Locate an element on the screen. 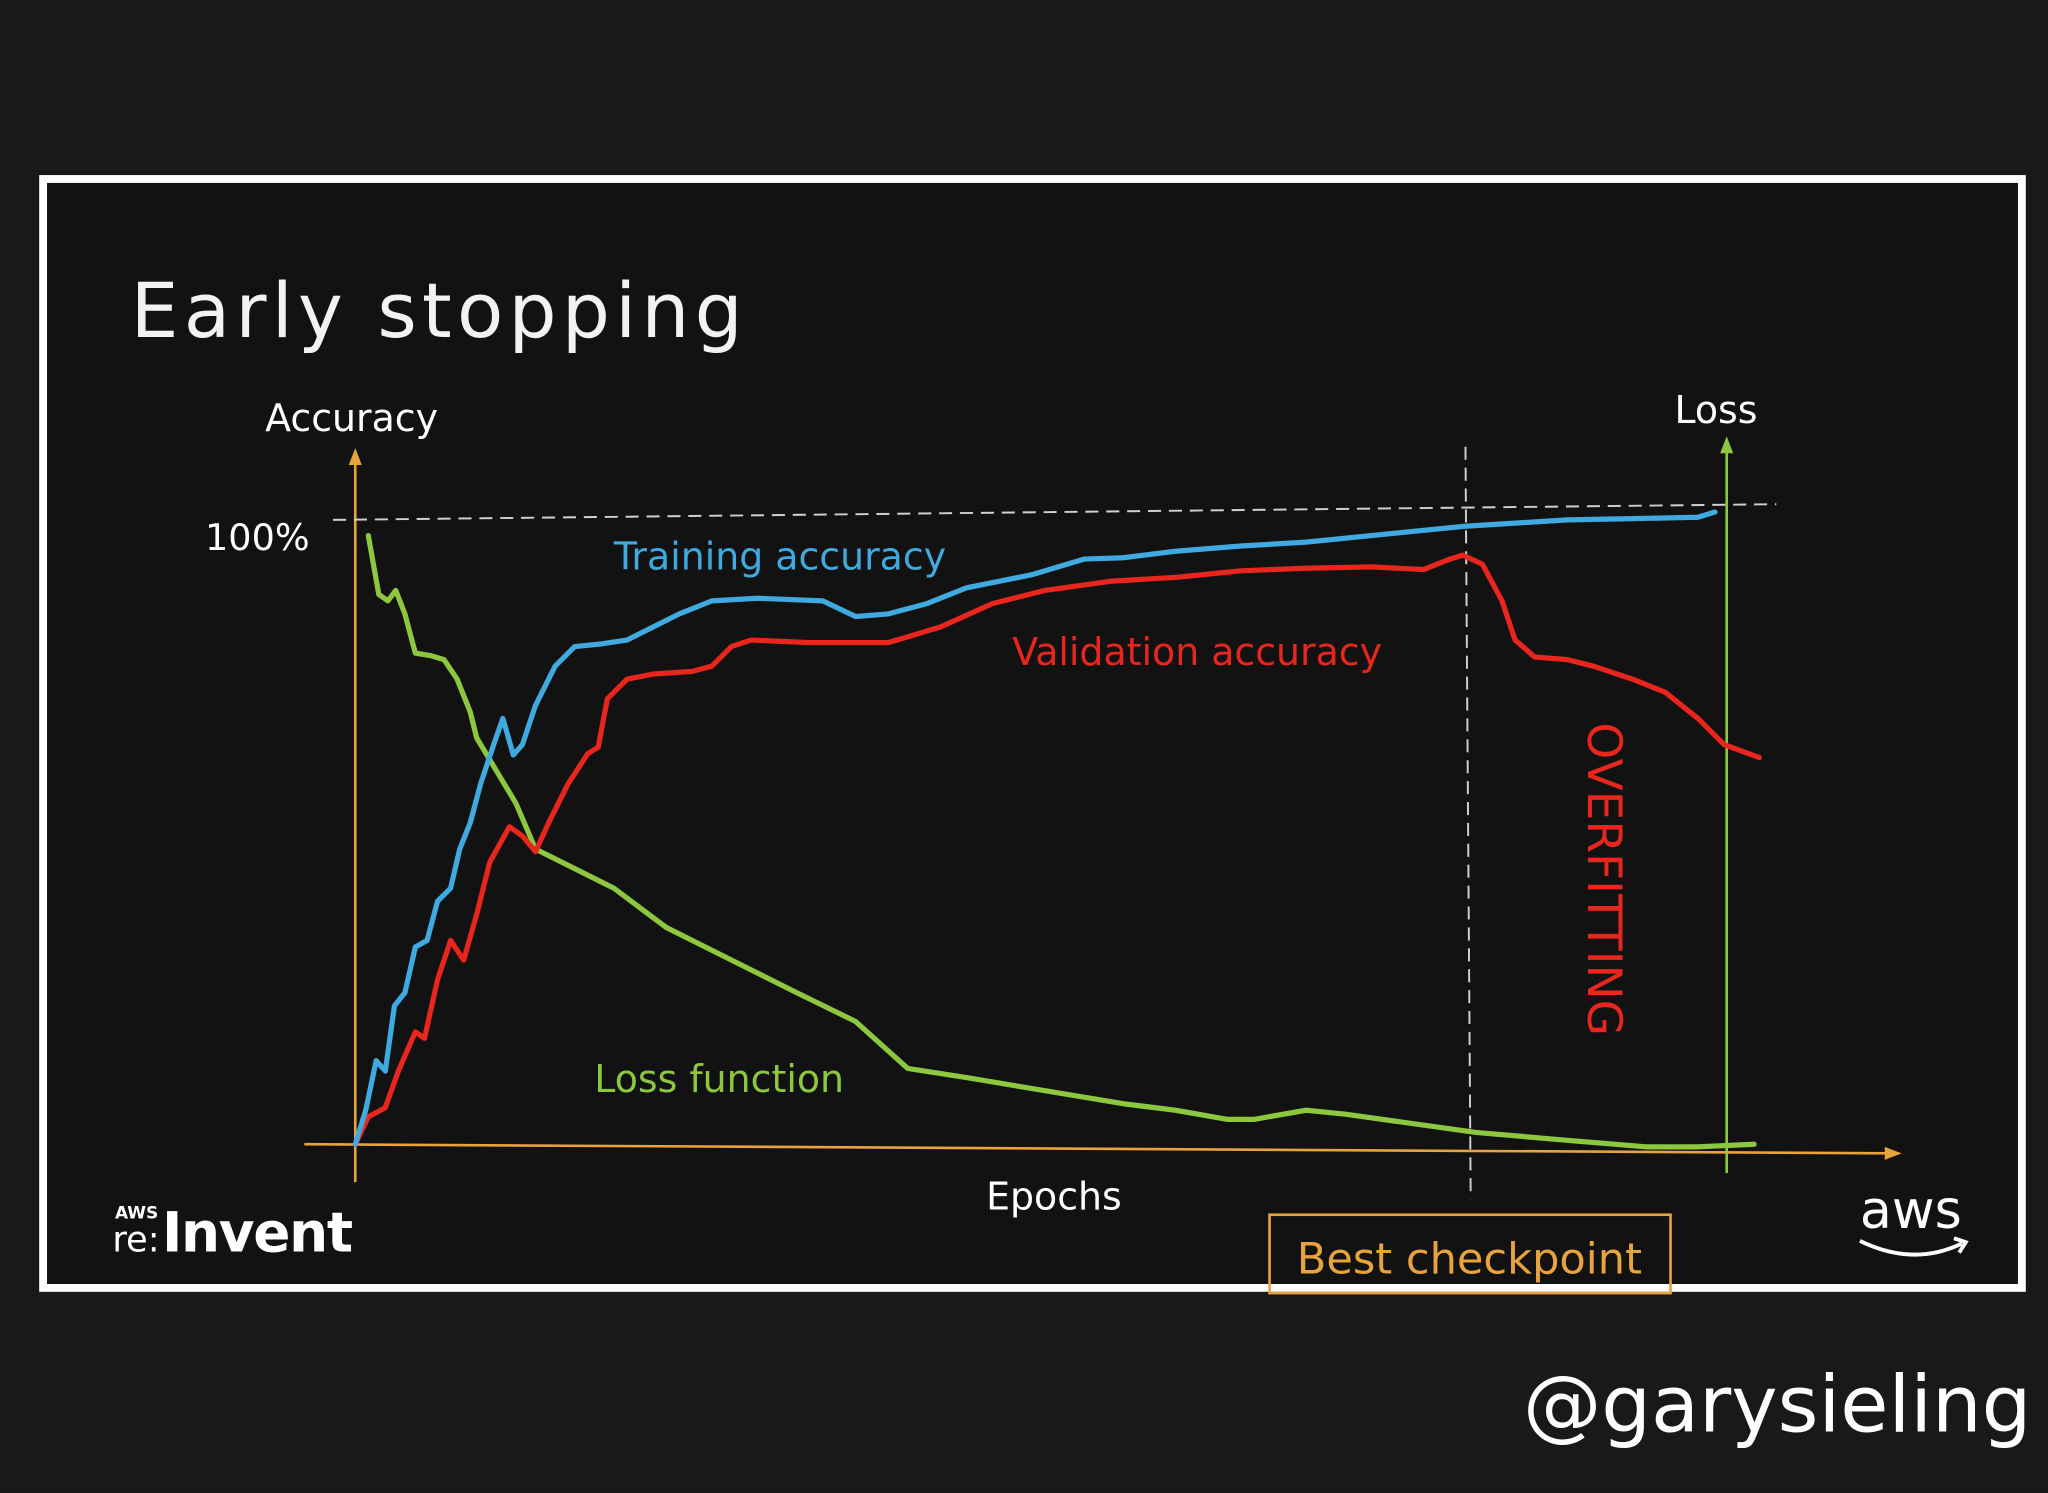 The image size is (2048, 1493). max-accuracy-line is located at coordinates (1055, 512).